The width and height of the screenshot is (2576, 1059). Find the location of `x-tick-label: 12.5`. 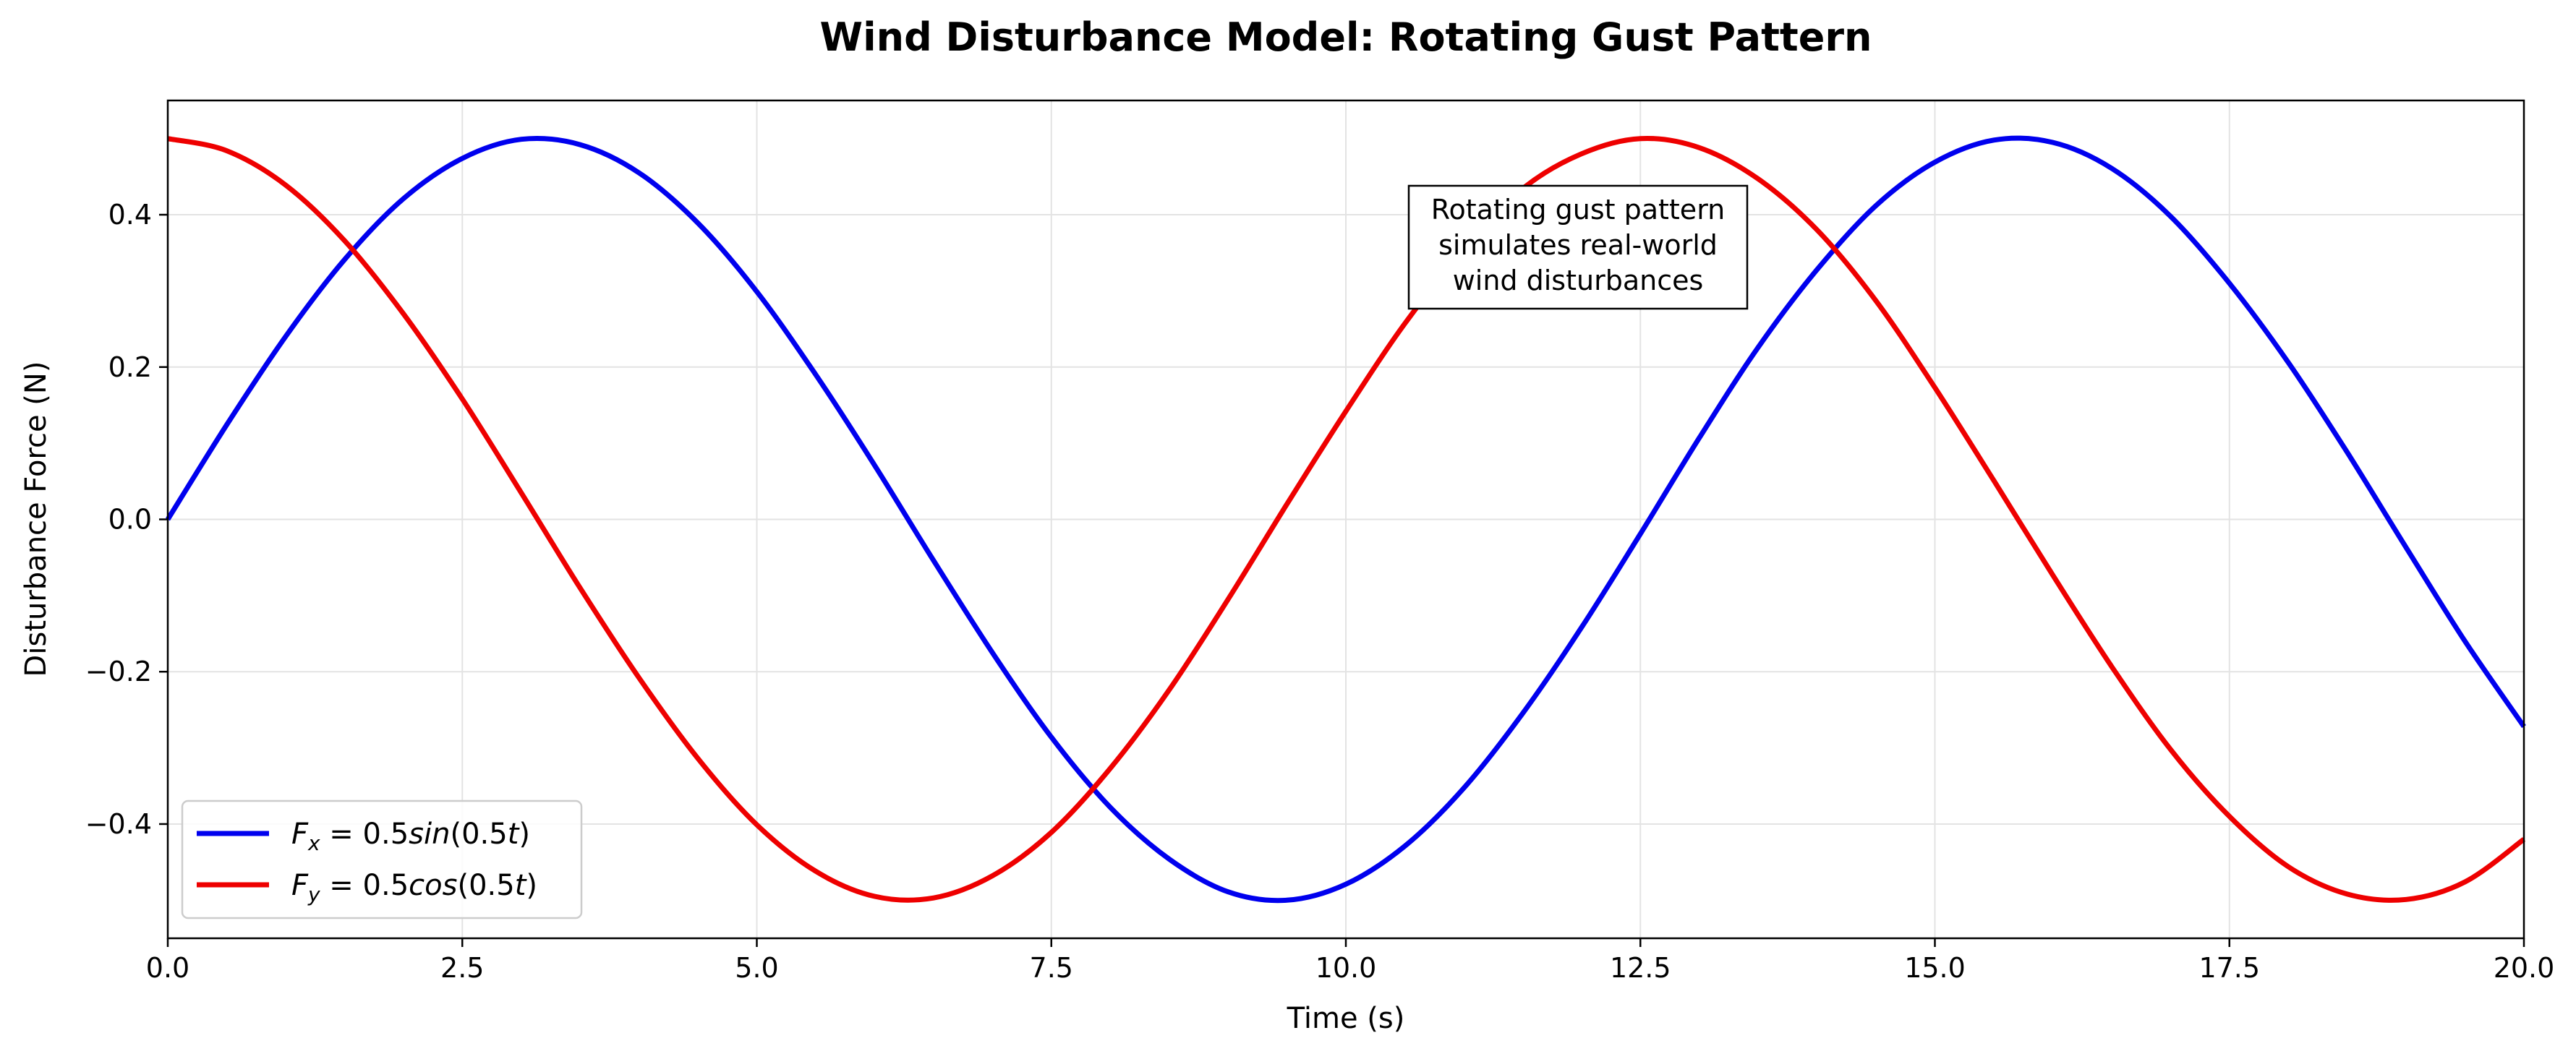

x-tick-label: 12.5 is located at coordinates (1640, 968).